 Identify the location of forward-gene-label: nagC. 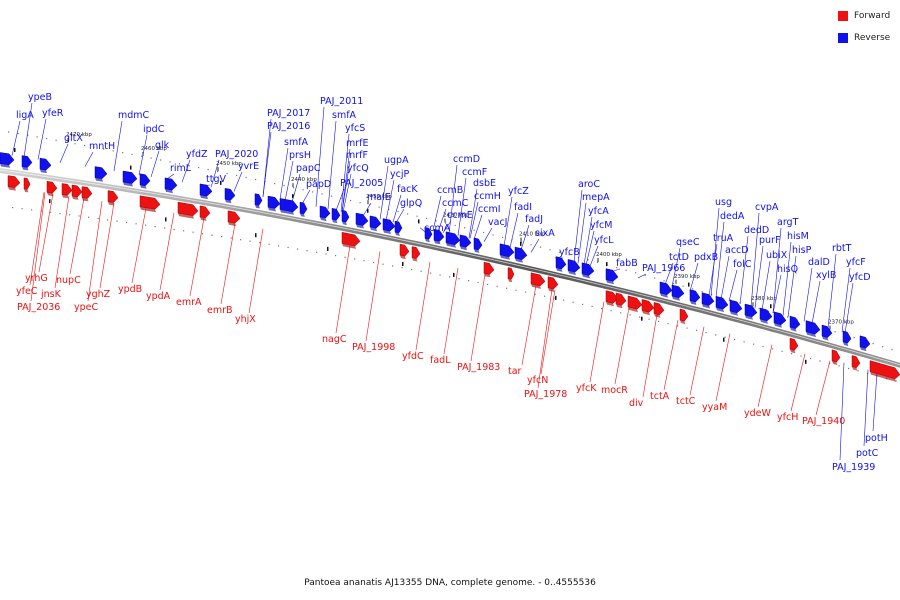
(334, 339).